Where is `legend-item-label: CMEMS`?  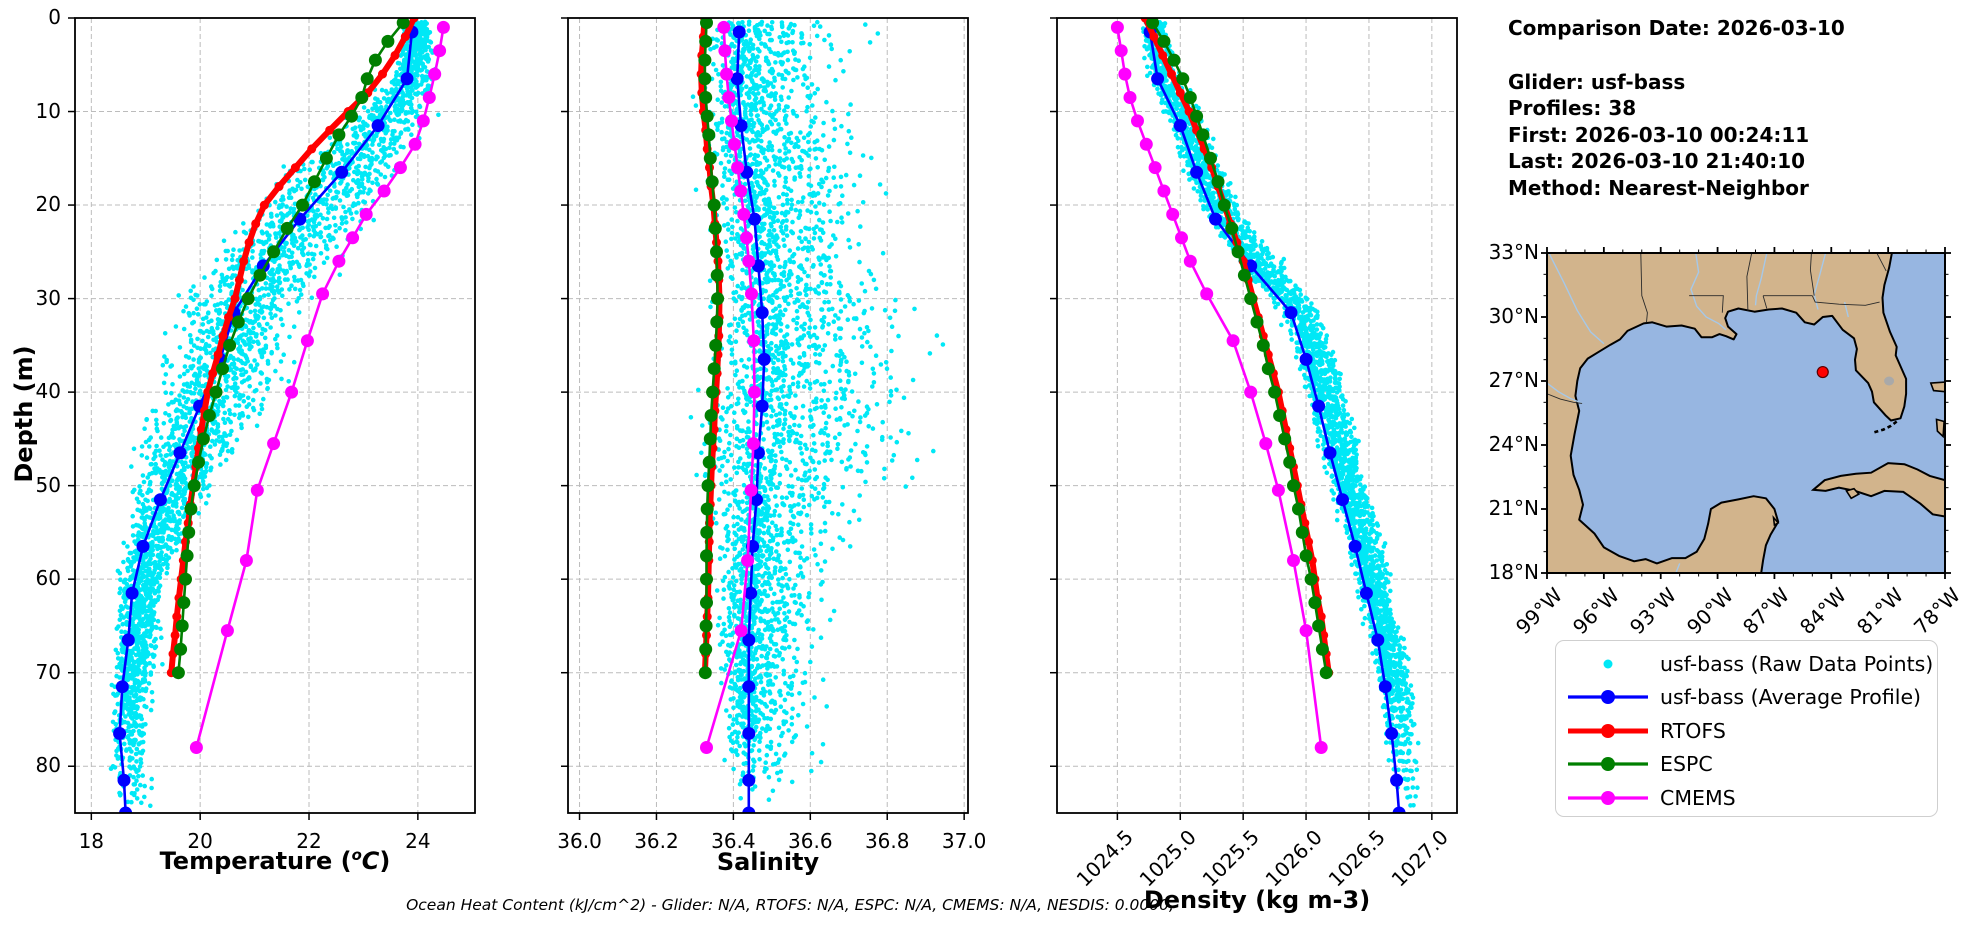 legend-item-label: CMEMS is located at coordinates (1698, 797).